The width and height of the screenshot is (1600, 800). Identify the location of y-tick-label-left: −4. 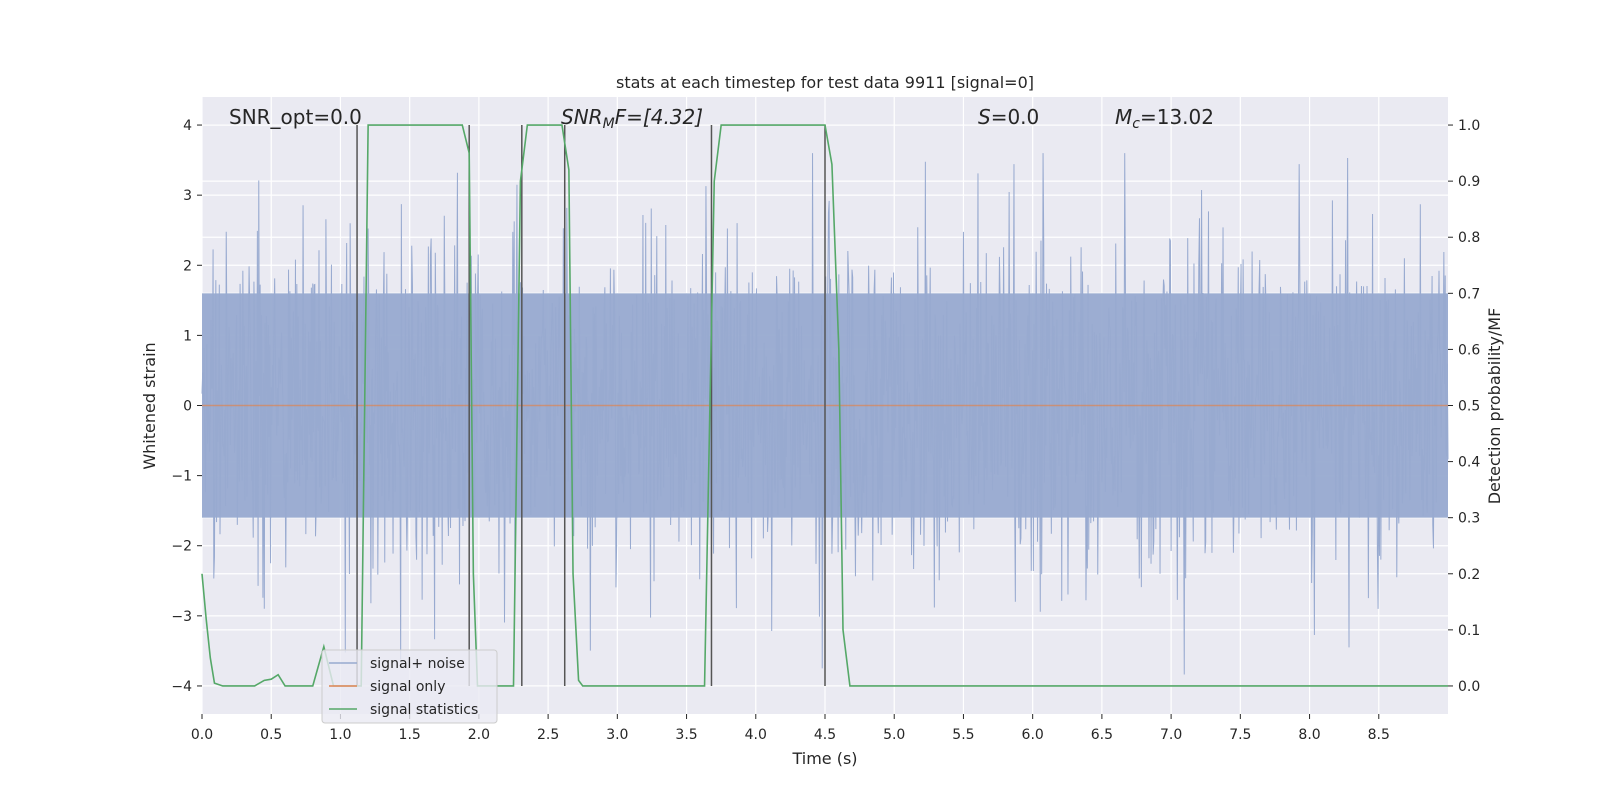
(181, 687).